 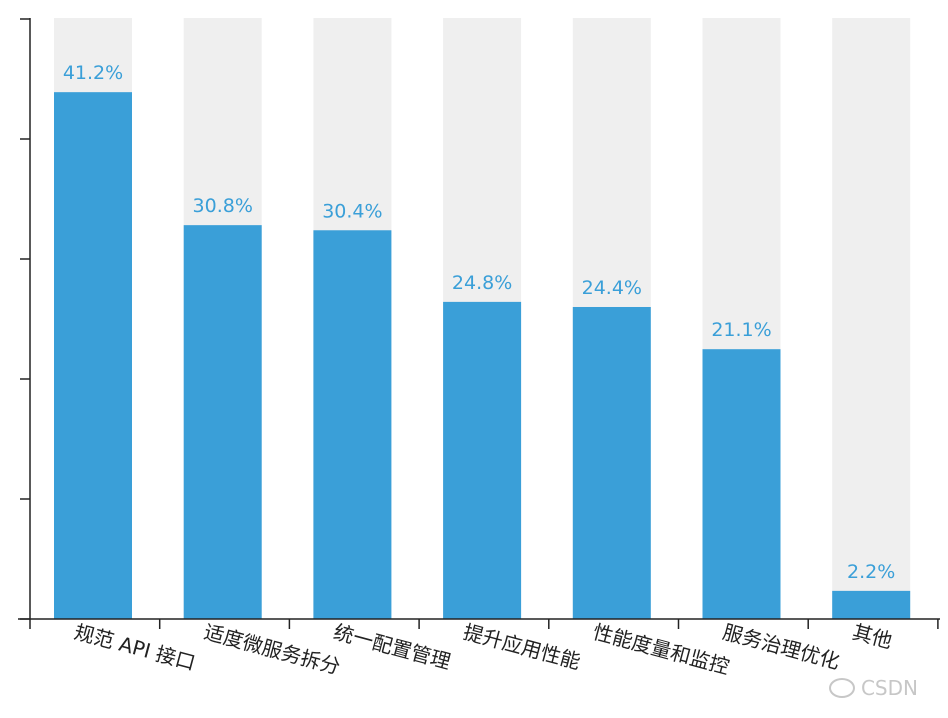 I want to click on background-bar, so click(x=871, y=318).